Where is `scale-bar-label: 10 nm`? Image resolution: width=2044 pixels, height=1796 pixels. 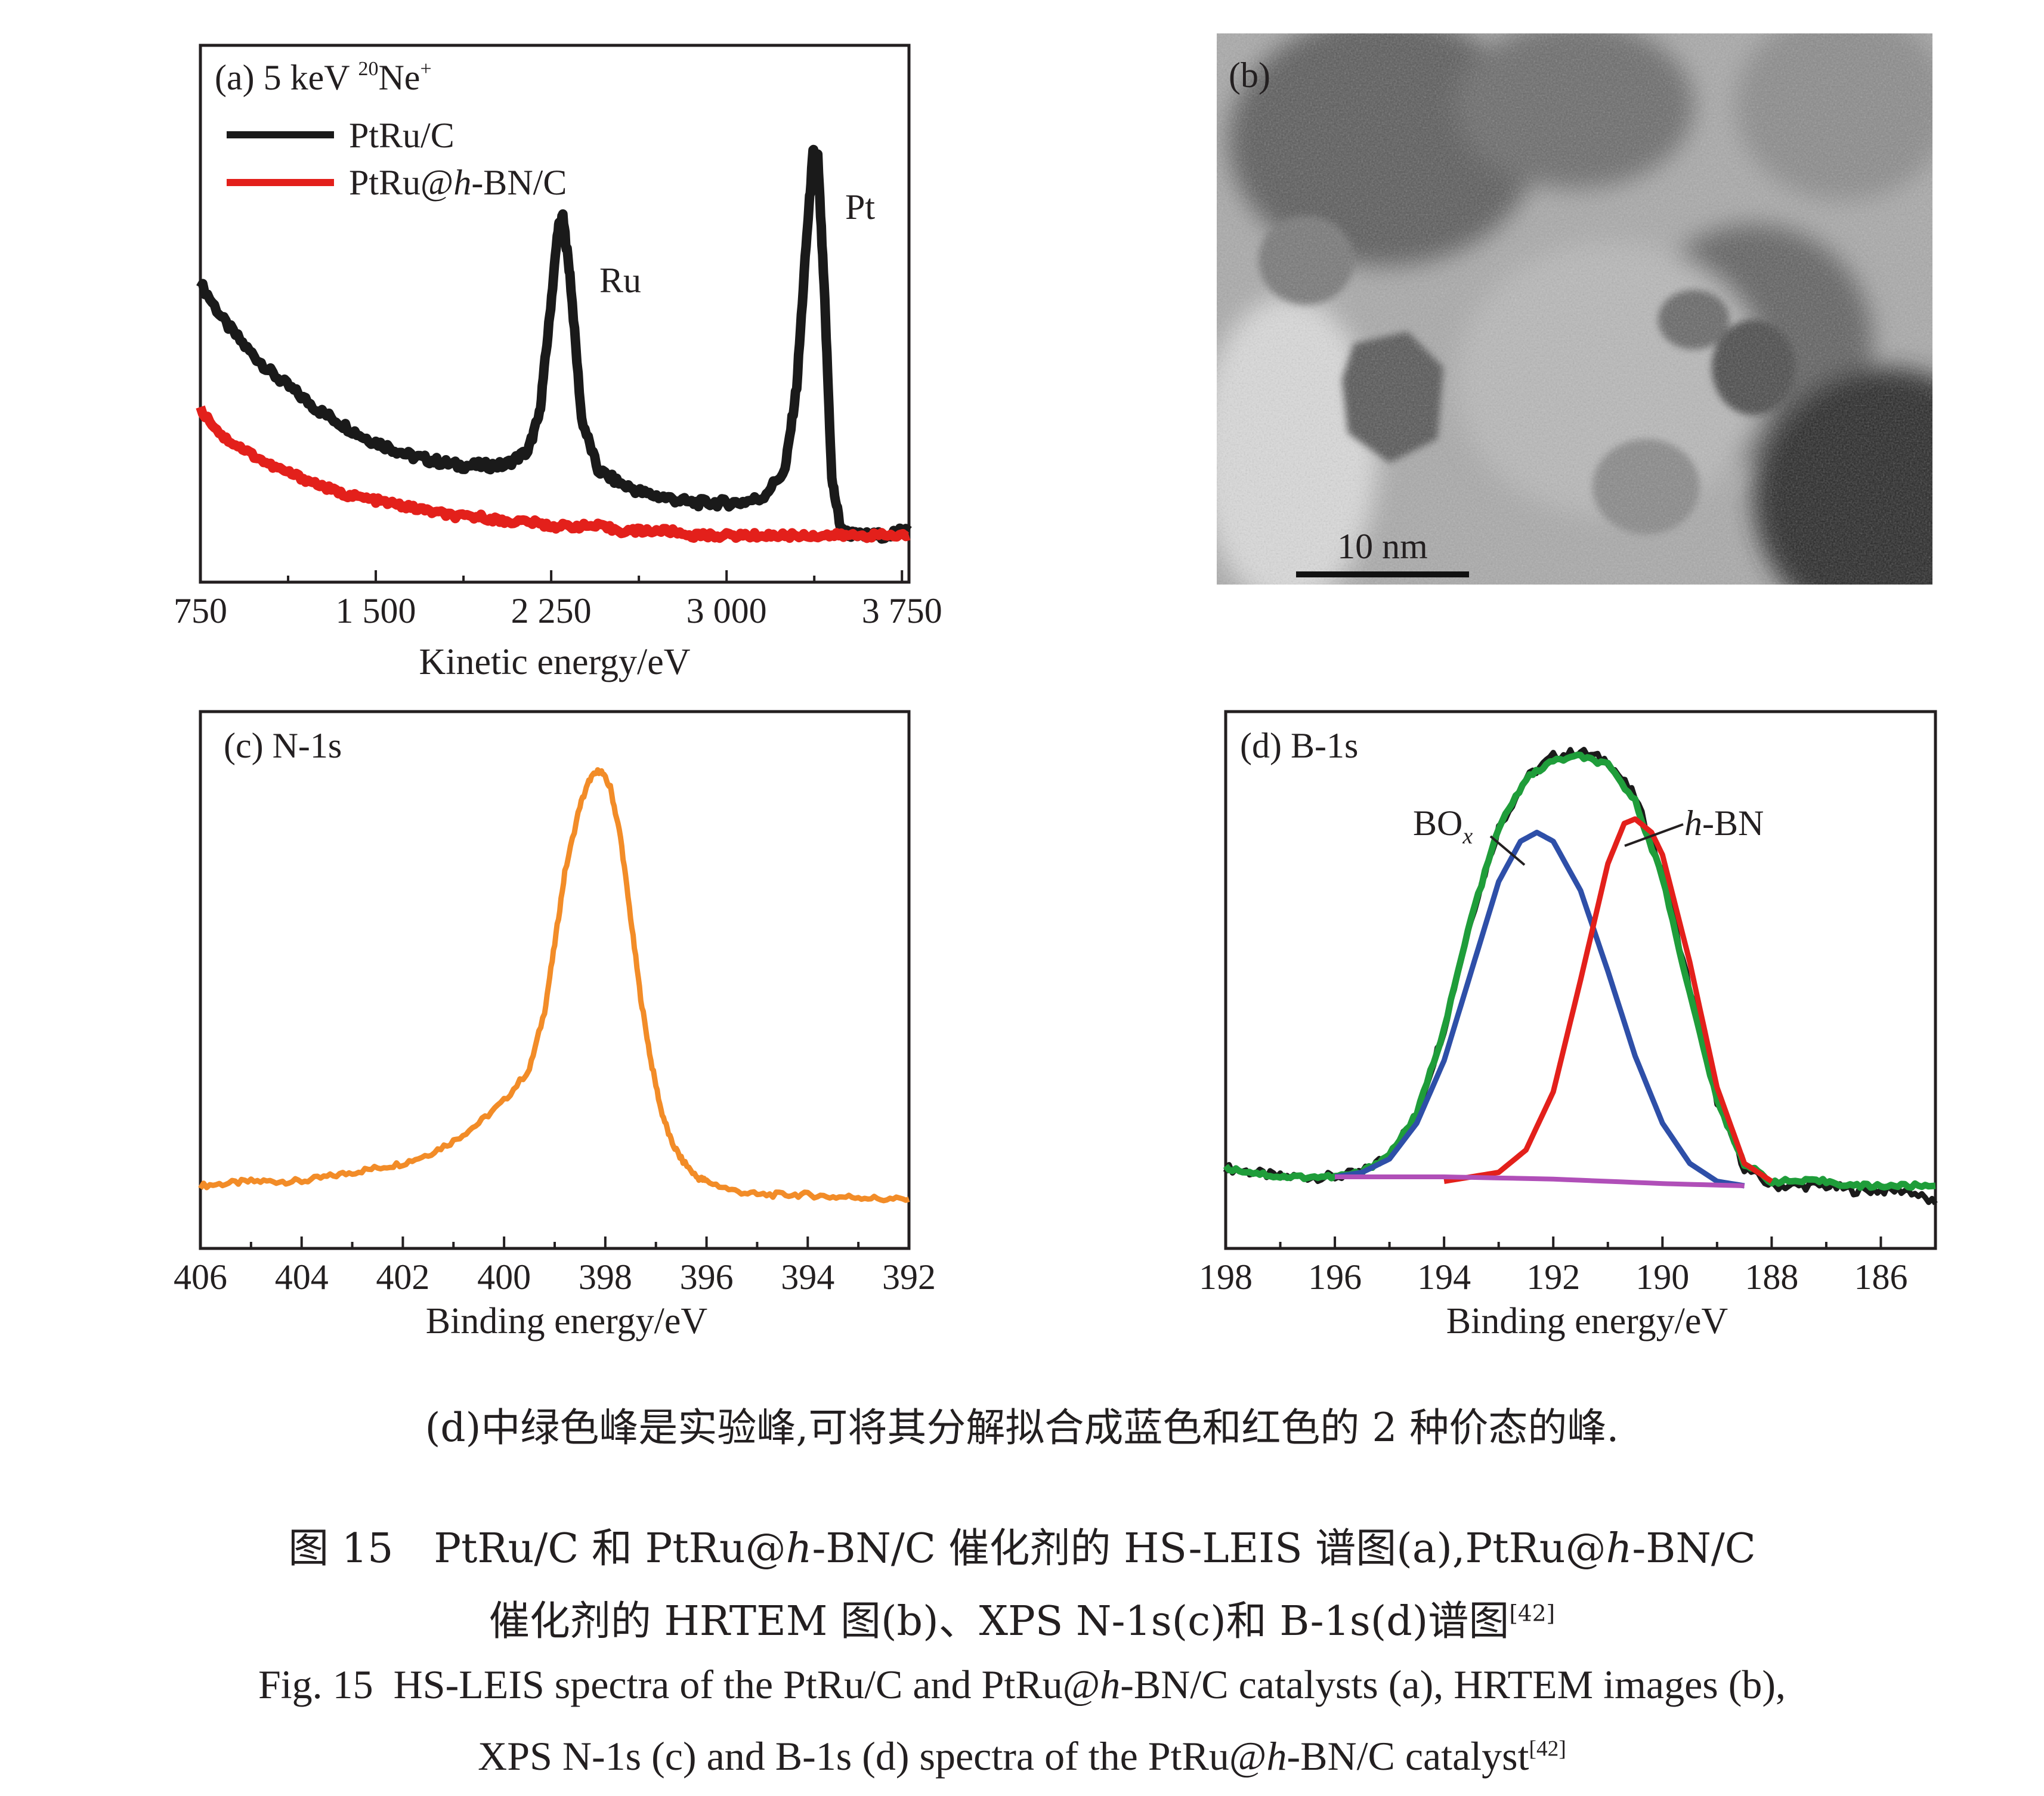 scale-bar-label: 10 nm is located at coordinates (1383, 546).